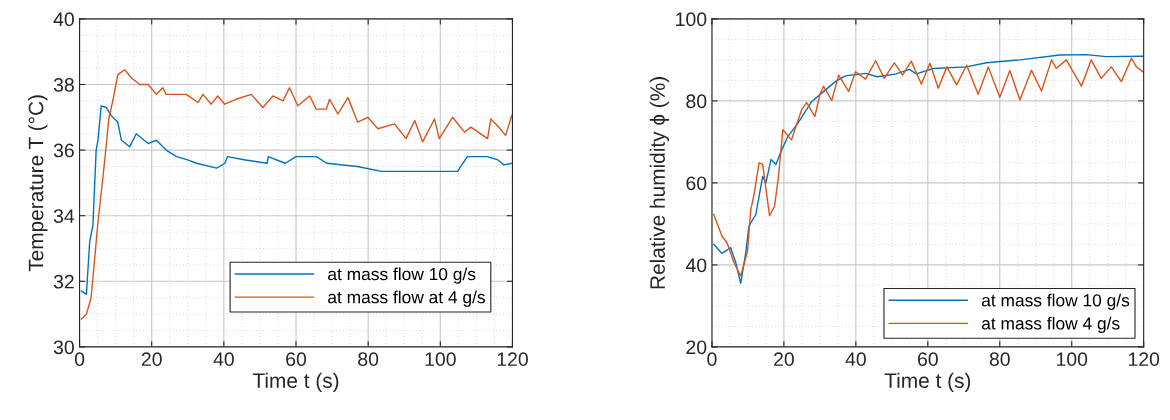 The width and height of the screenshot is (1170, 420). Describe the element at coordinates (696, 347) in the screenshot. I see `y-tick-label: 20` at that location.